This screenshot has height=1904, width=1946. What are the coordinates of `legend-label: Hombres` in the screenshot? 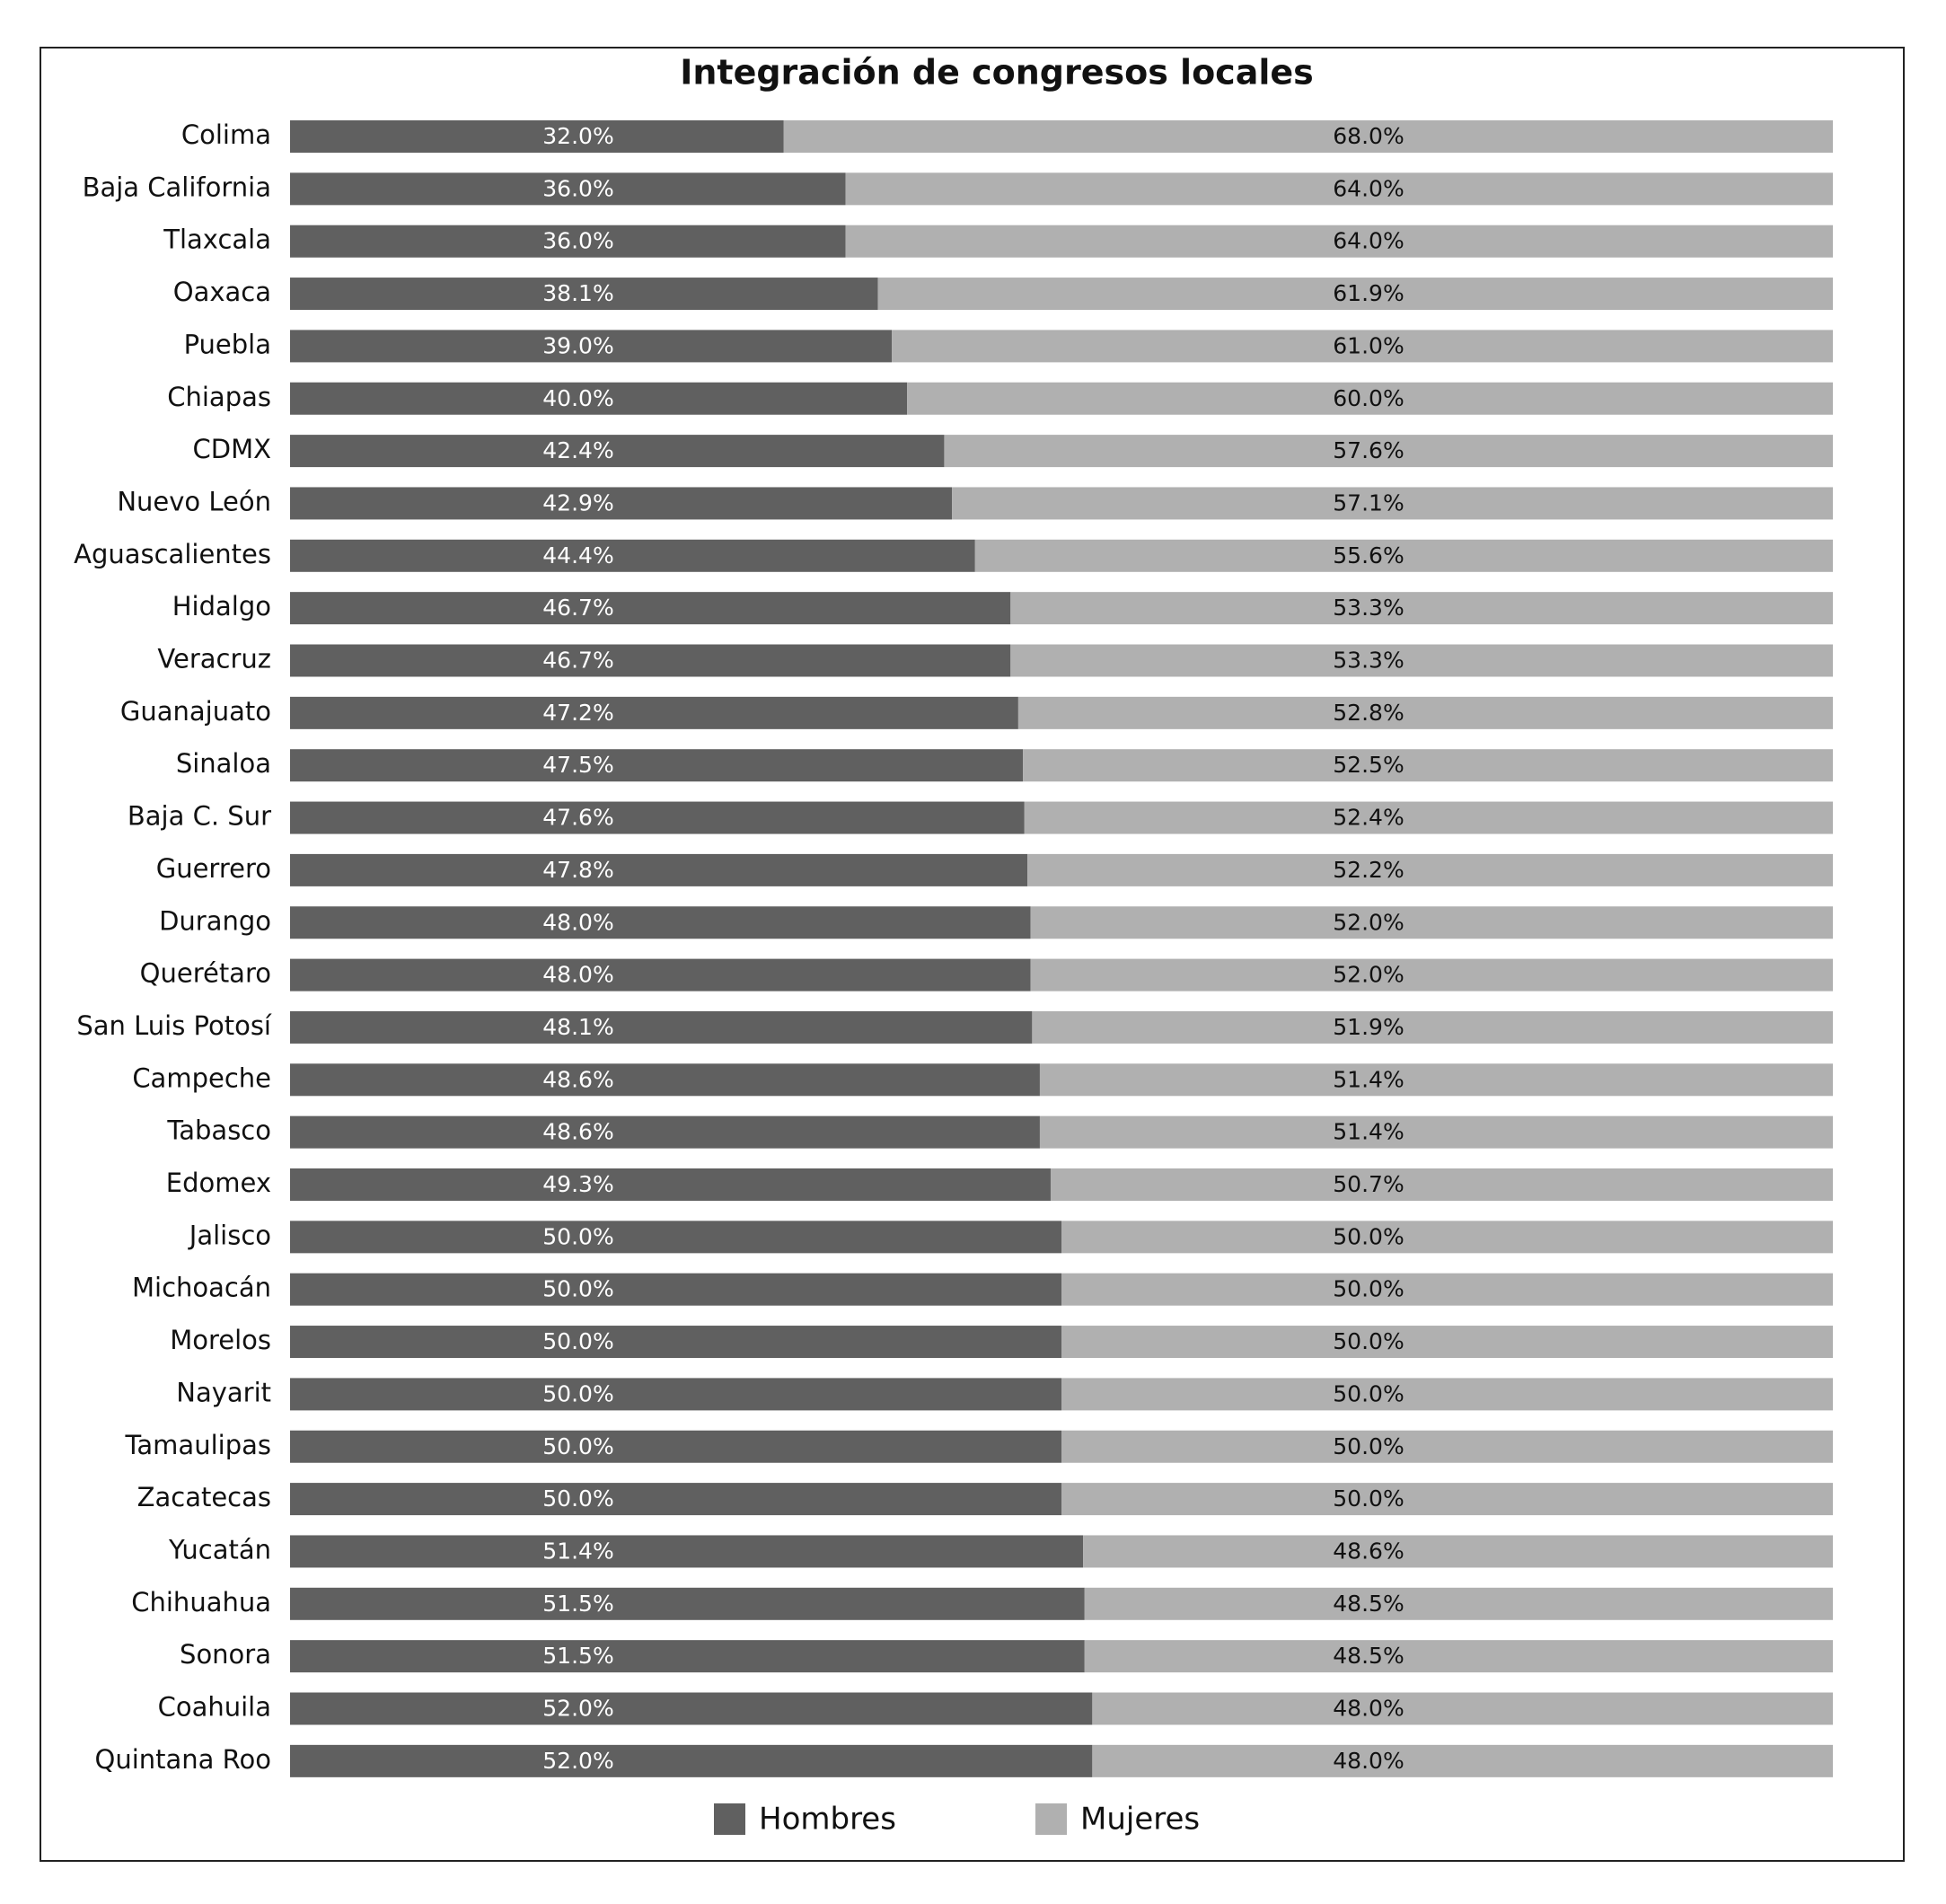 It's located at (828, 1820).